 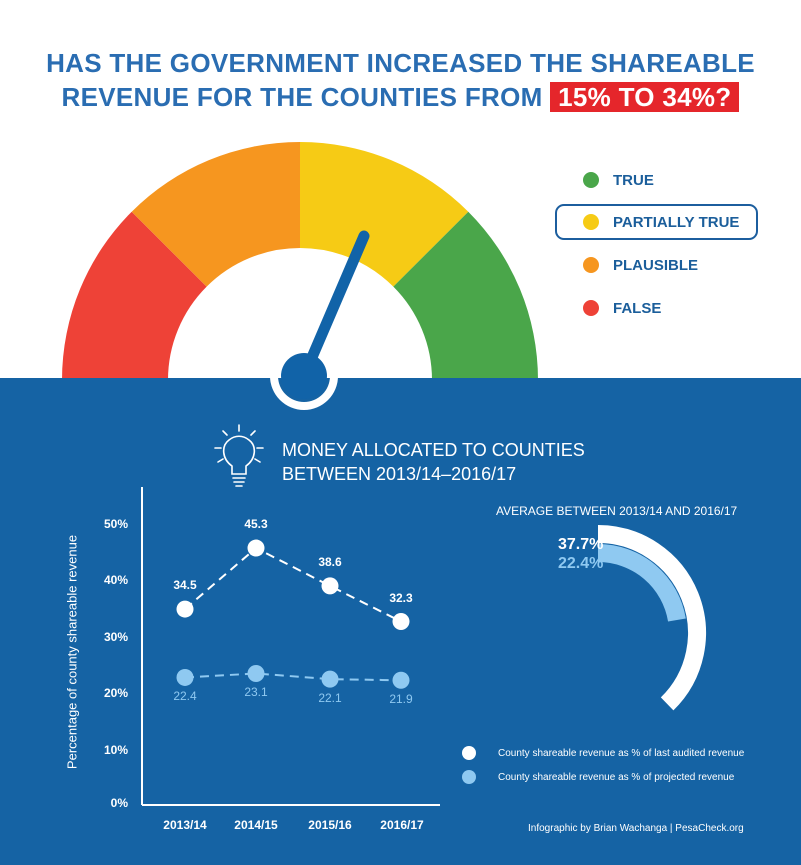 I want to click on data-label-projected: 23.1, so click(x=256, y=692).